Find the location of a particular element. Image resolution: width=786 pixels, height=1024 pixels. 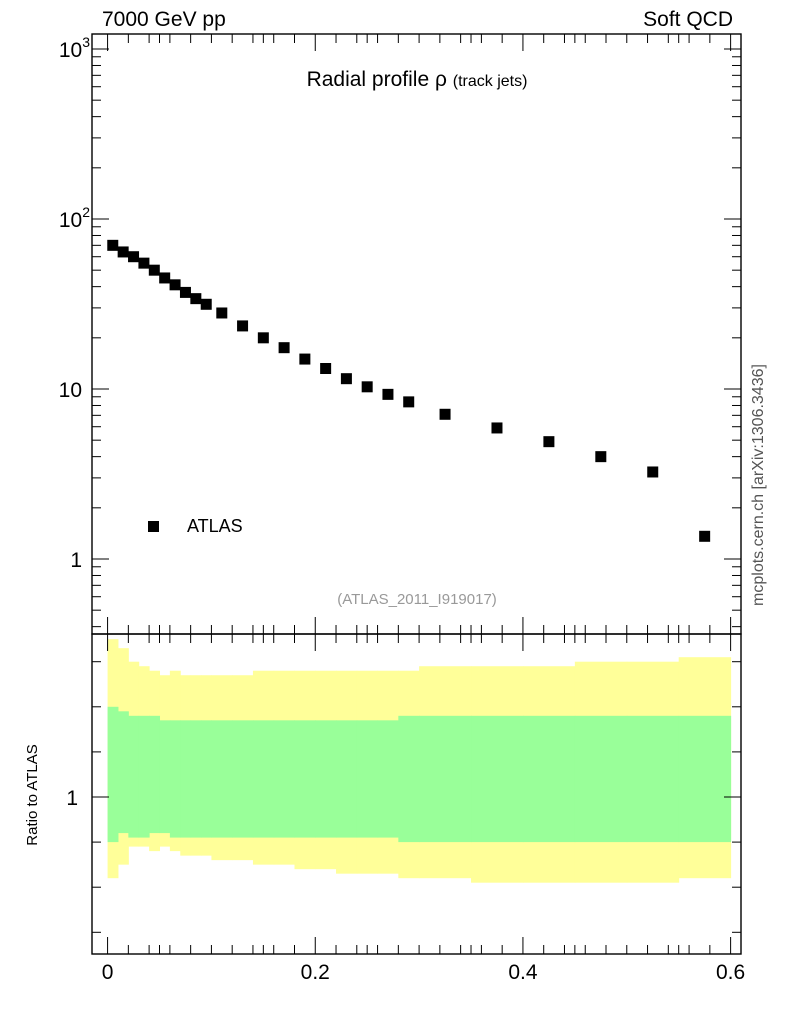

y-tick-label: 10 is located at coordinates (70, 390).